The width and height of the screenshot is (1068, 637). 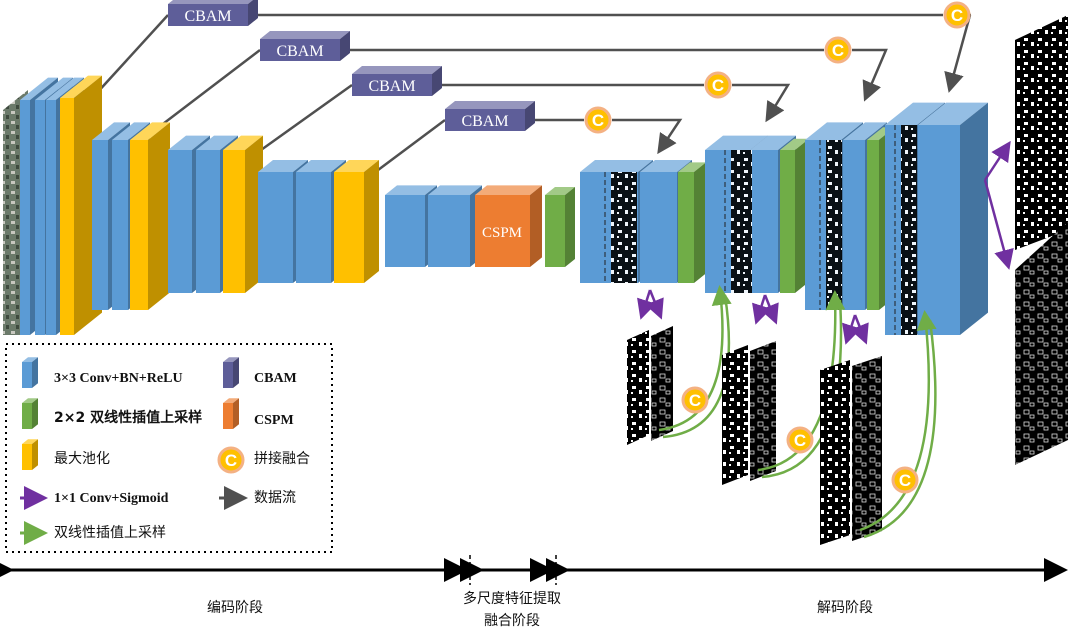 I want to click on middle-stage-label-2: 融合阶段, so click(x=512, y=621).